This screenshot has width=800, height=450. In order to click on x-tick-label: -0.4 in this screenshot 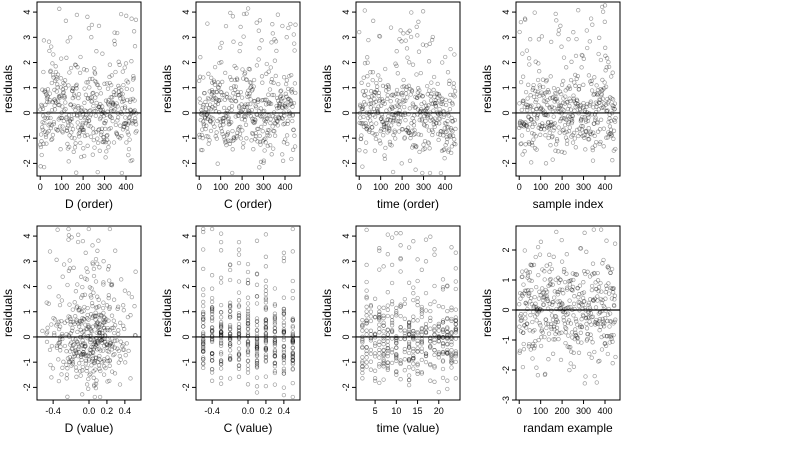, I will do `click(53, 411)`.